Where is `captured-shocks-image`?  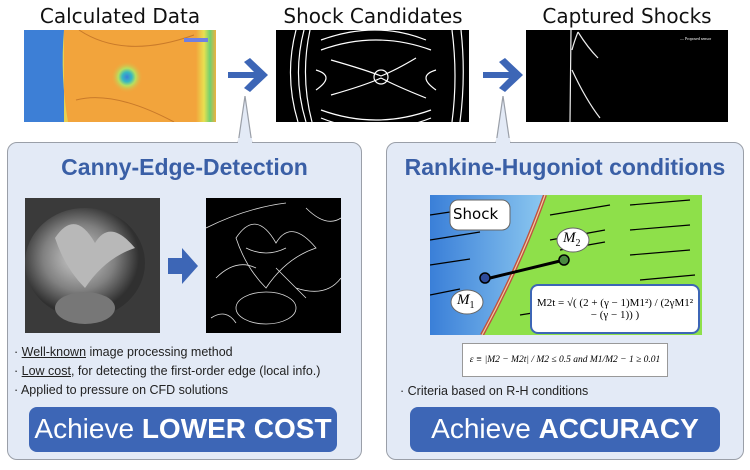 captured-shocks-image is located at coordinates (627, 76).